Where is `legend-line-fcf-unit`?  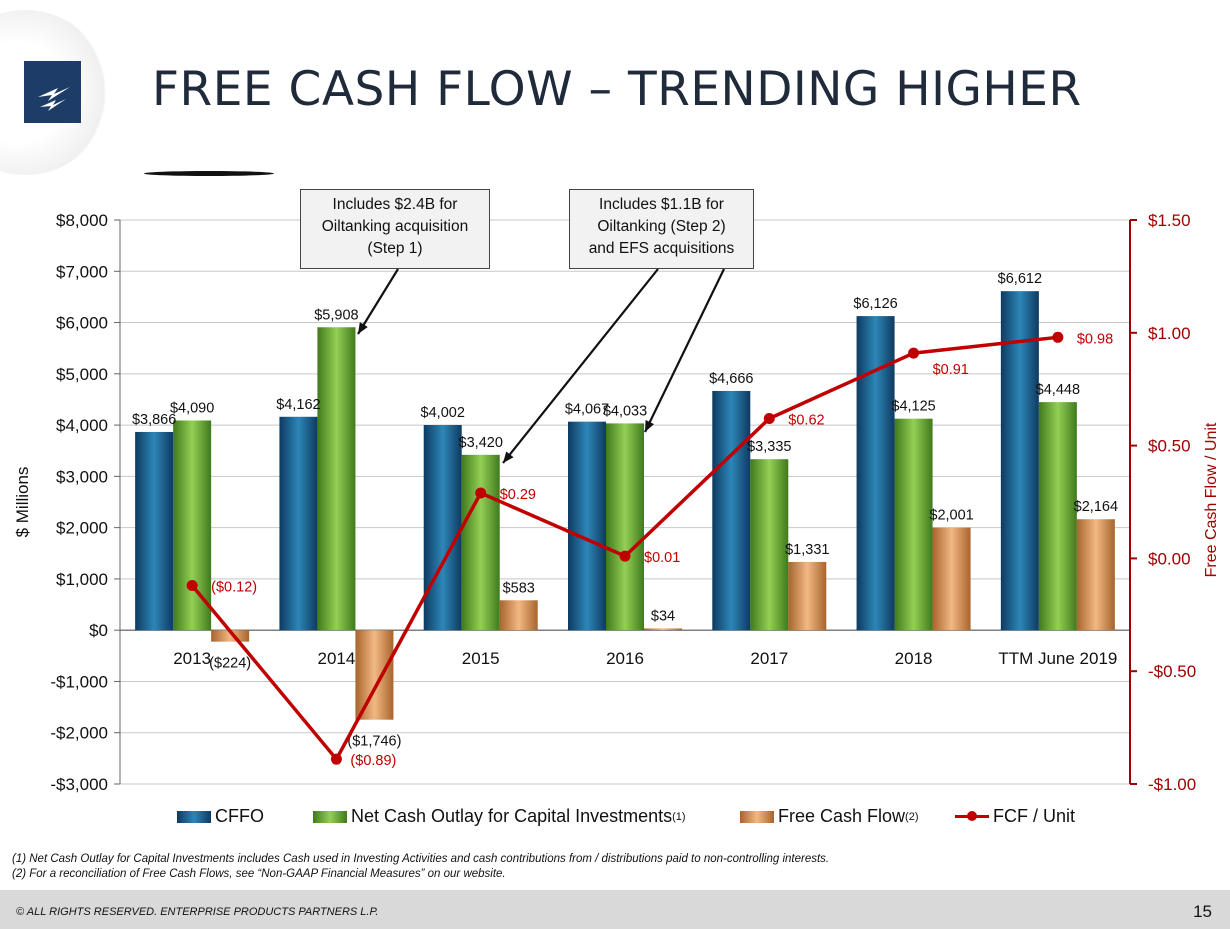 legend-line-fcf-unit is located at coordinates (972, 816).